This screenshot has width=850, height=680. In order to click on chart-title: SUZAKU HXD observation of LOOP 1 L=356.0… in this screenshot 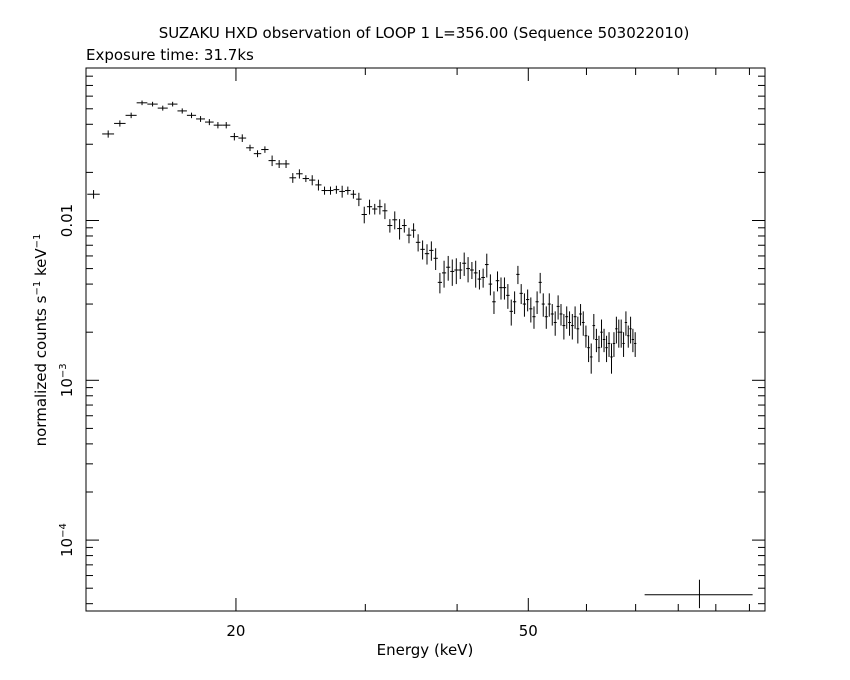, I will do `click(424, 33)`.